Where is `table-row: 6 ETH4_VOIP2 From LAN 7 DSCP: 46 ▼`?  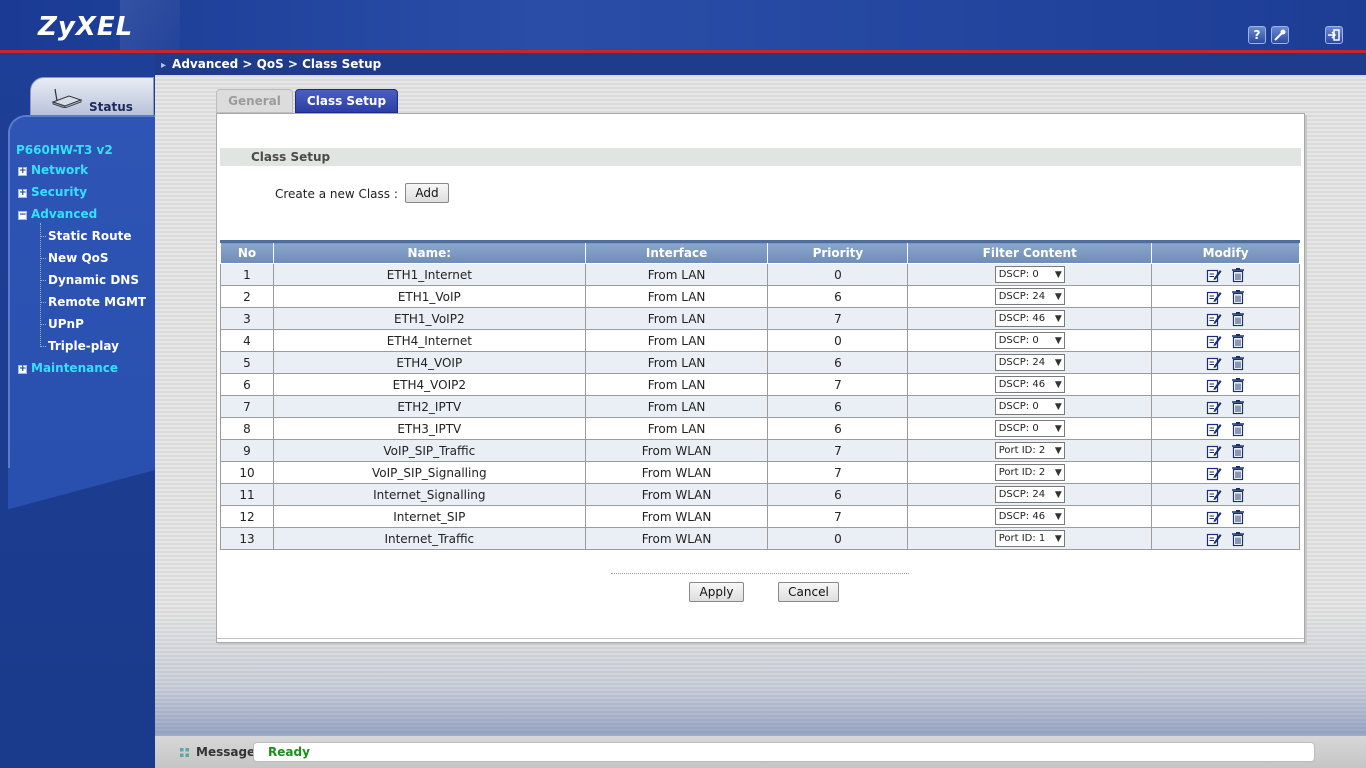
table-row: 6 ETH4_VOIP2 From LAN 7 DSCP: 46 ▼ is located at coordinates (760, 384).